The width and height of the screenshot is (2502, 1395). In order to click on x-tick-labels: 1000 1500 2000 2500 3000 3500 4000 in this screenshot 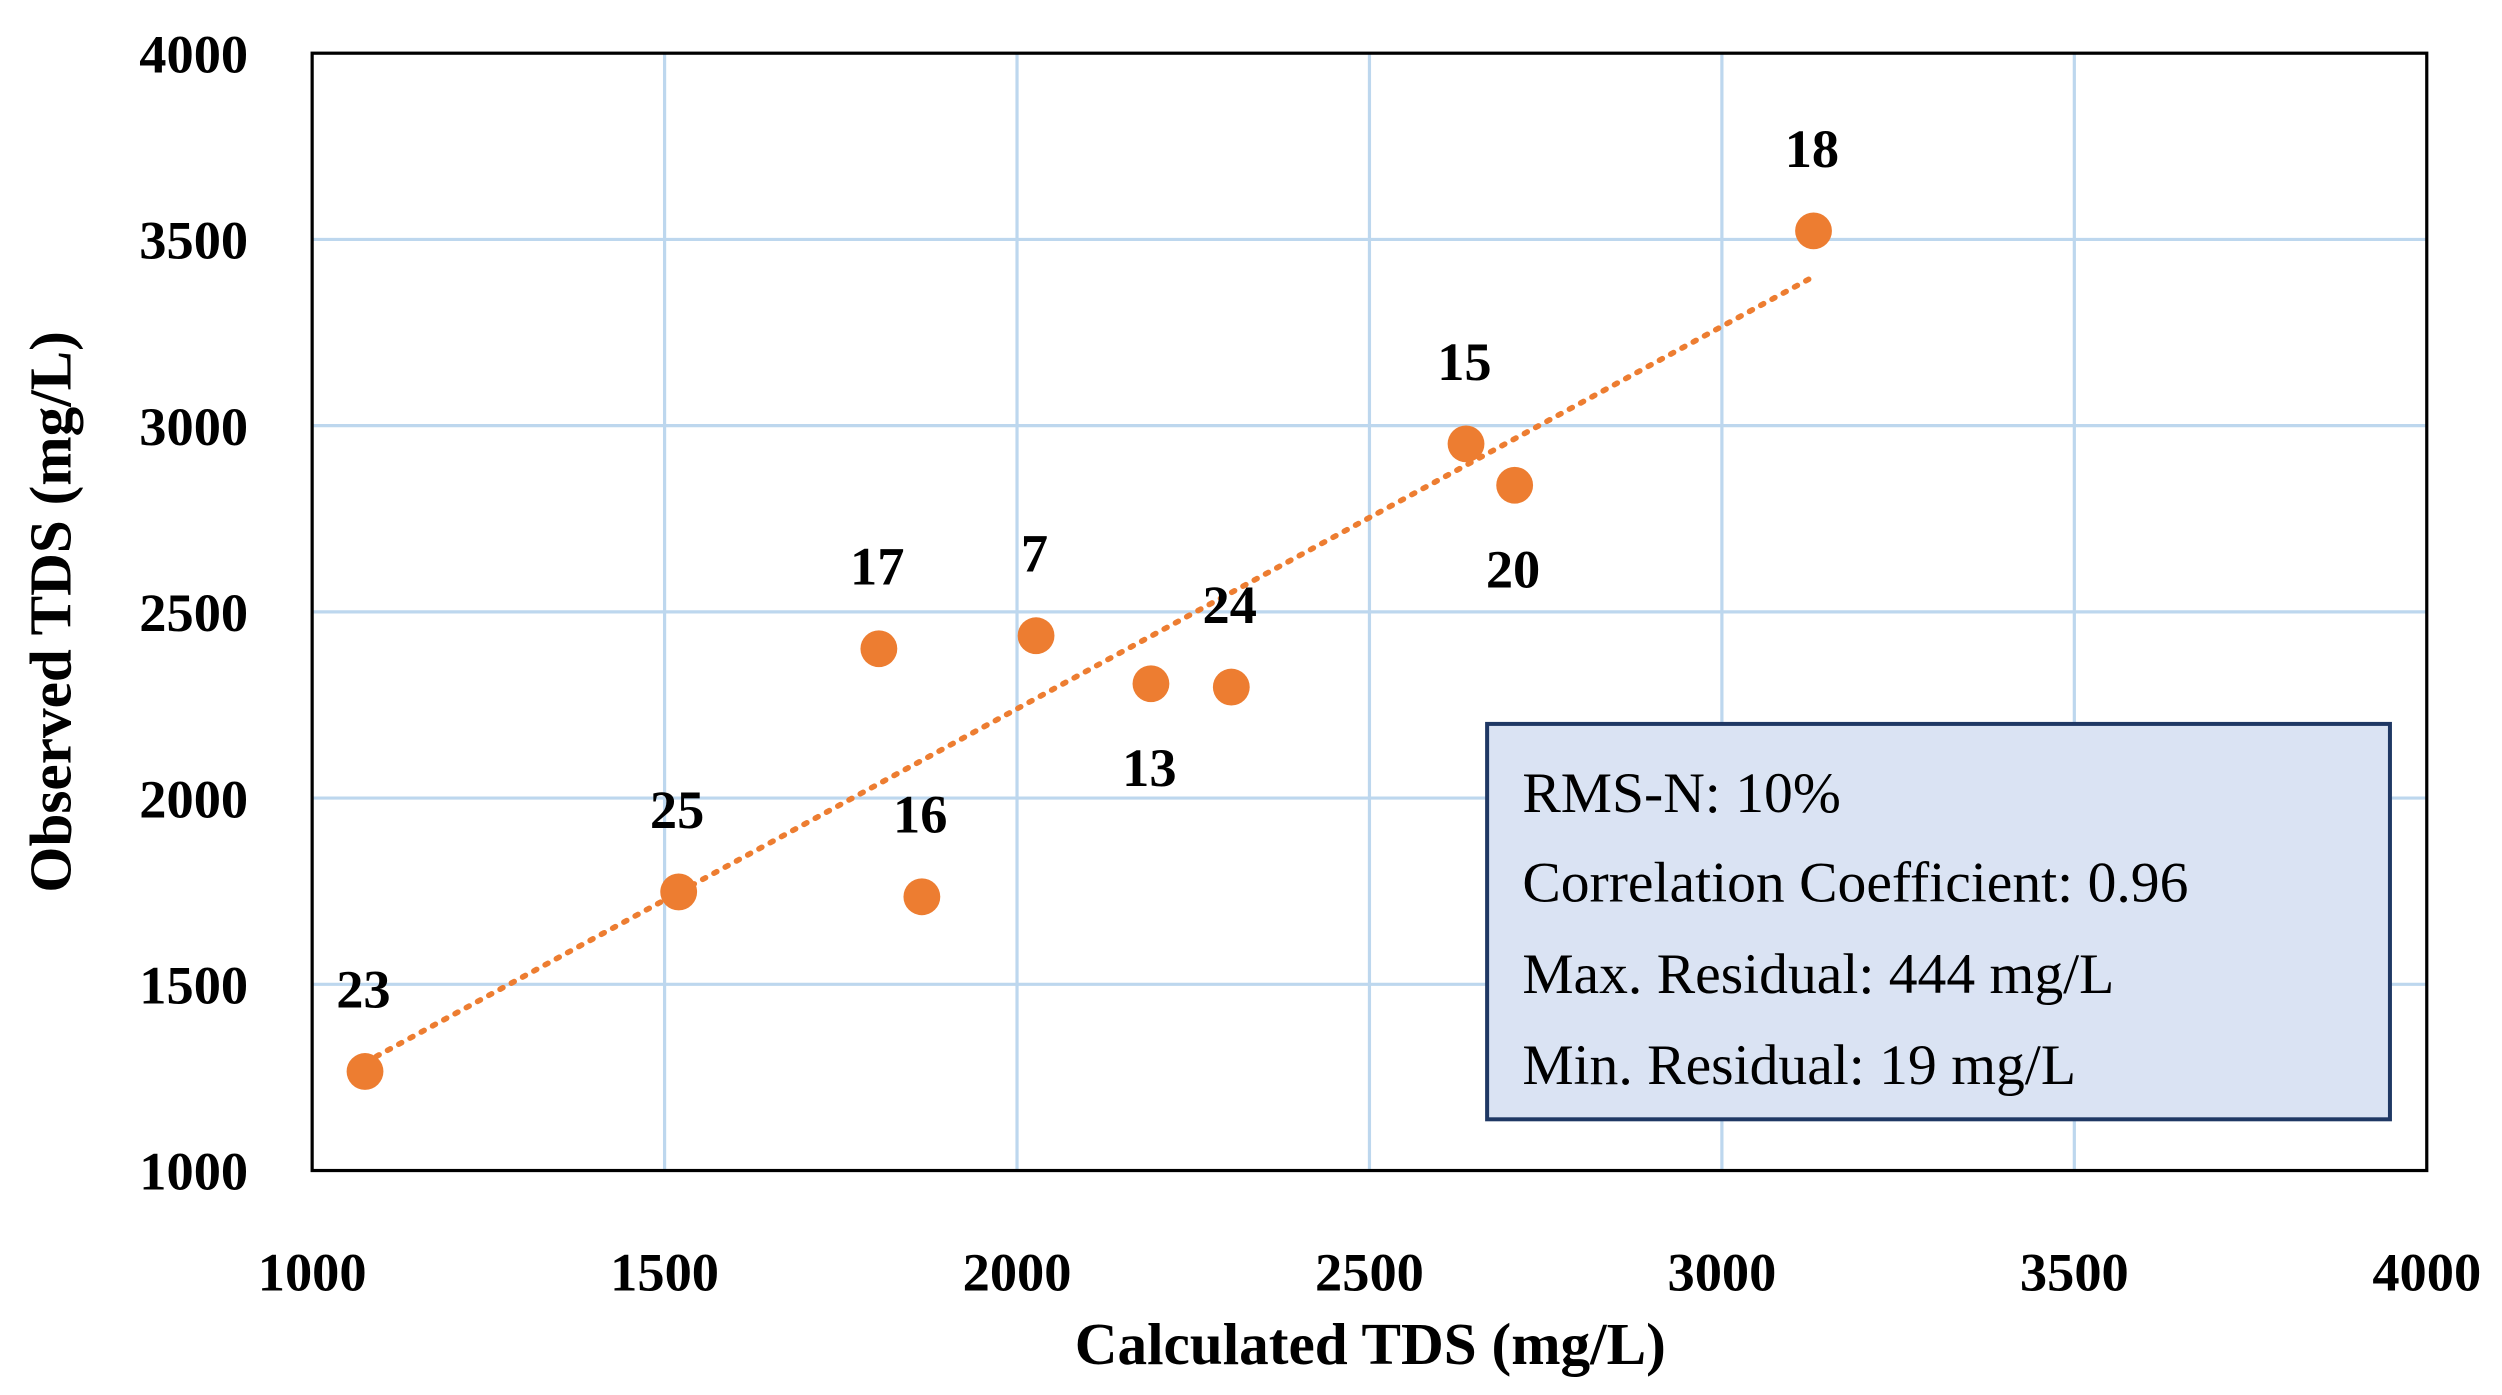, I will do `click(1369, 1273)`.